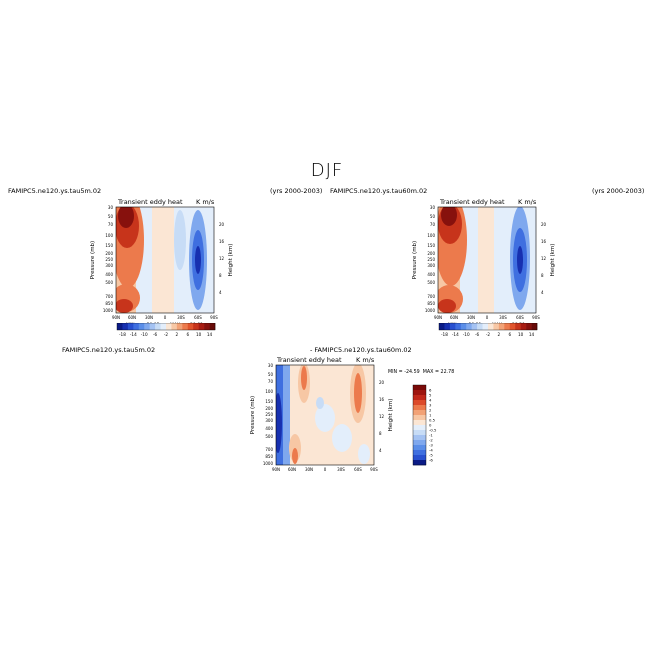 This screenshot has width=654, height=654. I want to click on colorbar-label: -18, so click(122, 334).